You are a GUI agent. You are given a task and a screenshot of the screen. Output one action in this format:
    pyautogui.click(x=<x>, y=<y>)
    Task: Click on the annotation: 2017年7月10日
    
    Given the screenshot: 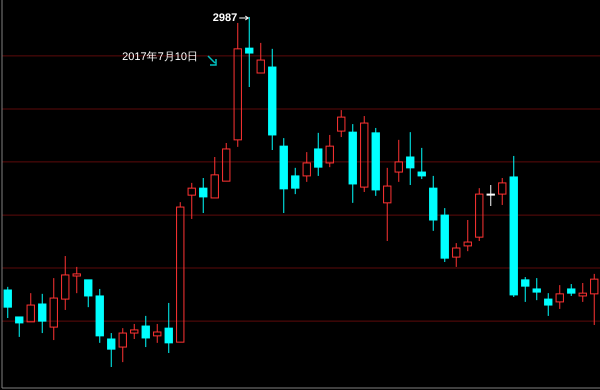 What is the action you would take?
    pyautogui.click(x=160, y=57)
    